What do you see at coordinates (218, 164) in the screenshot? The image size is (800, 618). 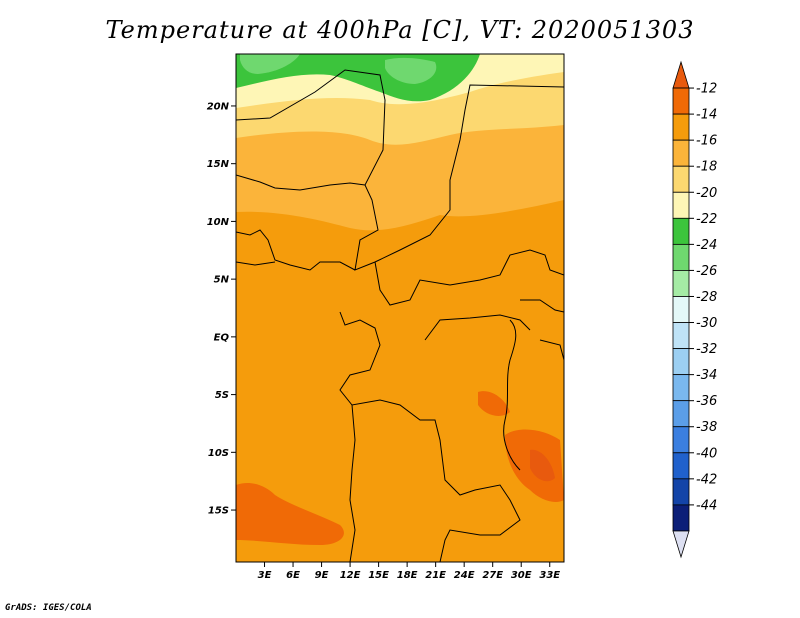 I see `lat-tick-label: 15N` at bounding box center [218, 164].